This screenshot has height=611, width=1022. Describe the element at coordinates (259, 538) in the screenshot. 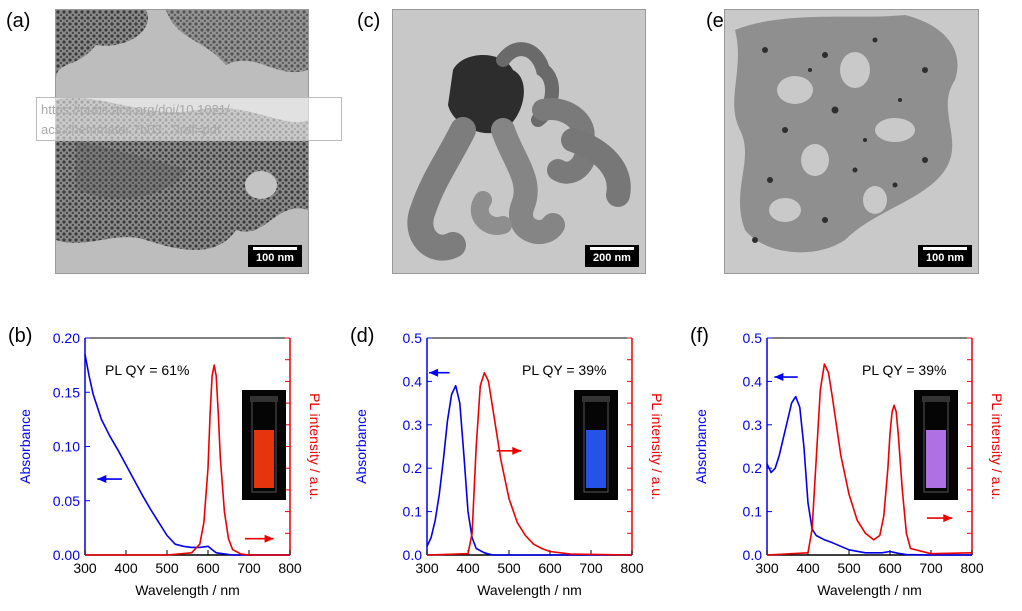

I see `axis-arrow-right-b` at that location.